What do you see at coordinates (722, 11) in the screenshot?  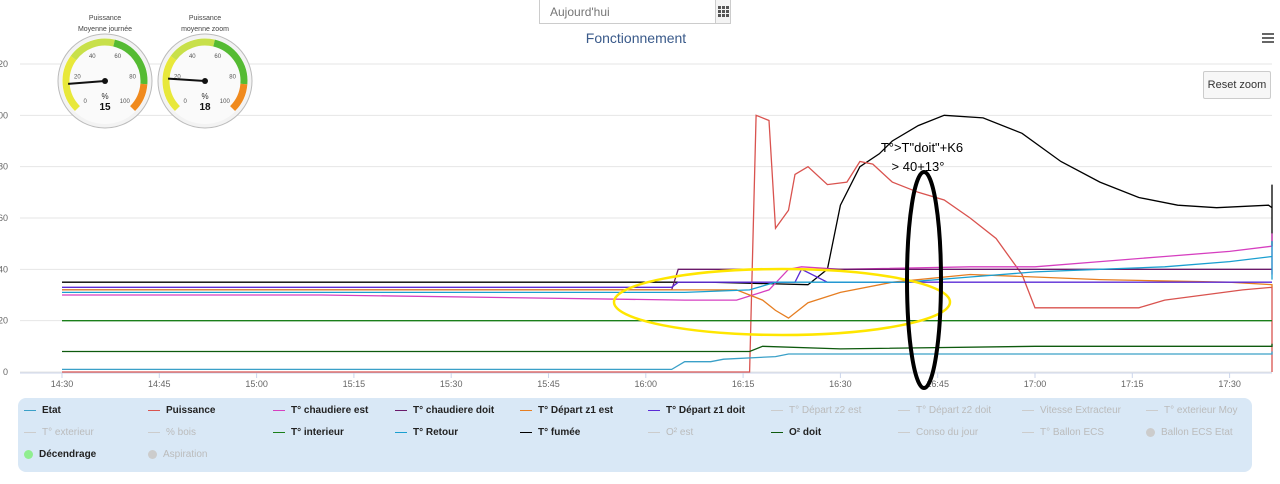 I see `calendar-grid-icon` at bounding box center [722, 11].